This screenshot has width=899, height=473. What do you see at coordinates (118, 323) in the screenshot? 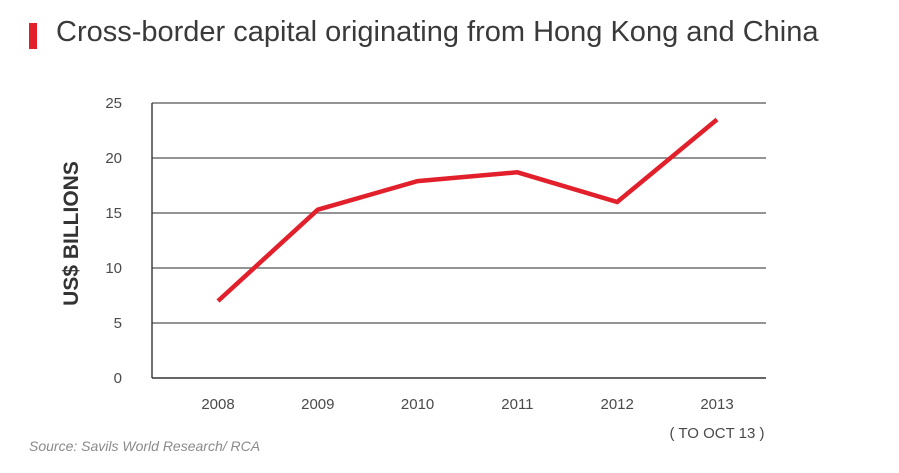
I see `y-tick-label: 5` at bounding box center [118, 323].